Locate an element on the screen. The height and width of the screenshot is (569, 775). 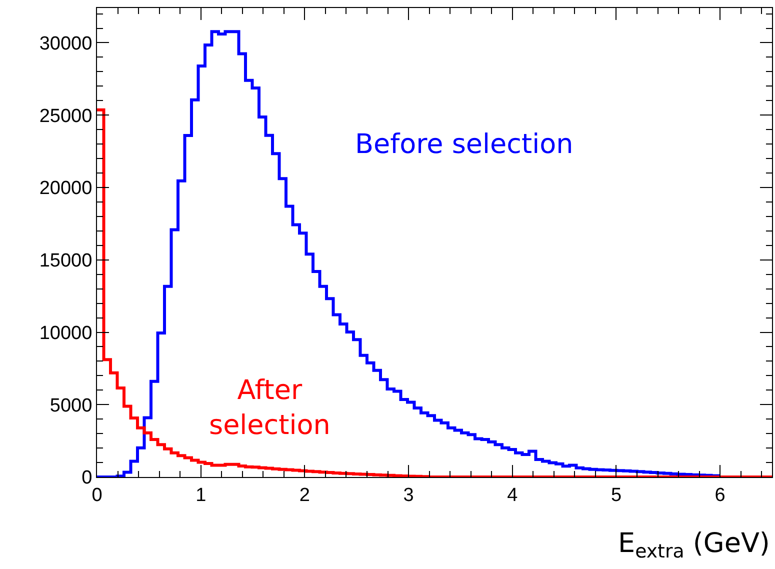
x-tick-label: 4 is located at coordinates (512, 495).